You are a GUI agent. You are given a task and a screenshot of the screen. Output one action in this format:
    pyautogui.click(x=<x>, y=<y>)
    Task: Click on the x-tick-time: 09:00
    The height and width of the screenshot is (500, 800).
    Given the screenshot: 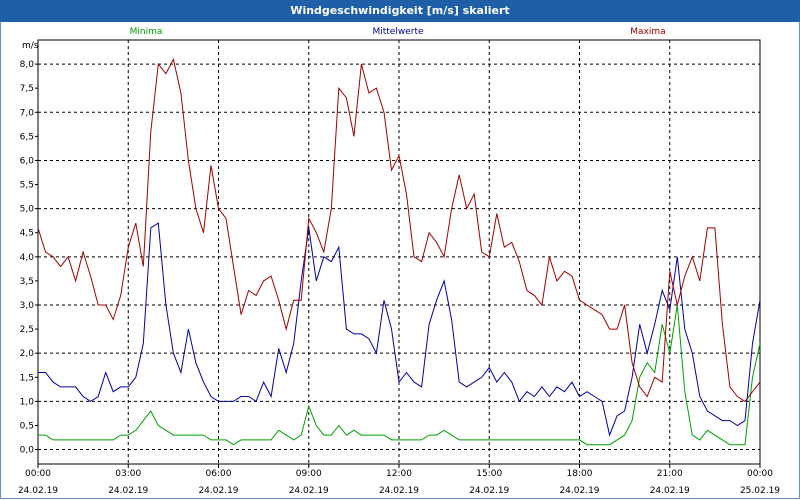 What is the action you would take?
    pyautogui.click(x=309, y=474)
    